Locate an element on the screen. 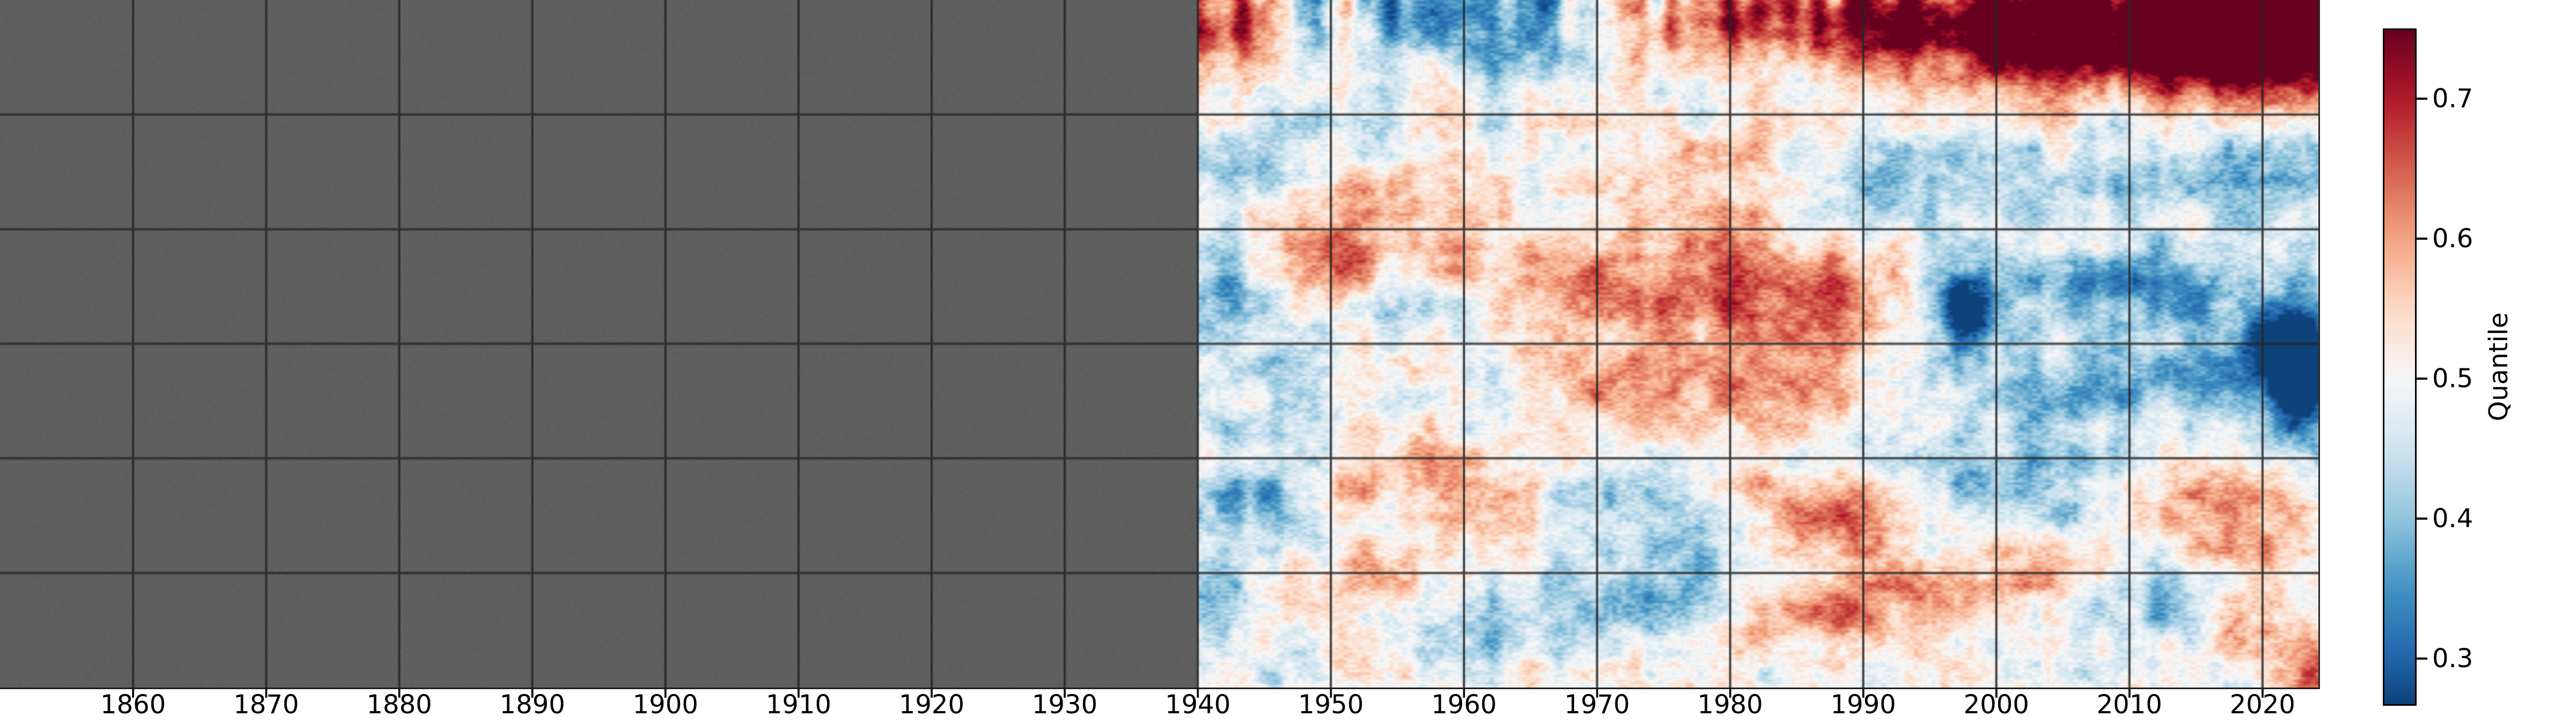  colorbar-tick-label-0.4: 0.4 is located at coordinates (2452, 519).